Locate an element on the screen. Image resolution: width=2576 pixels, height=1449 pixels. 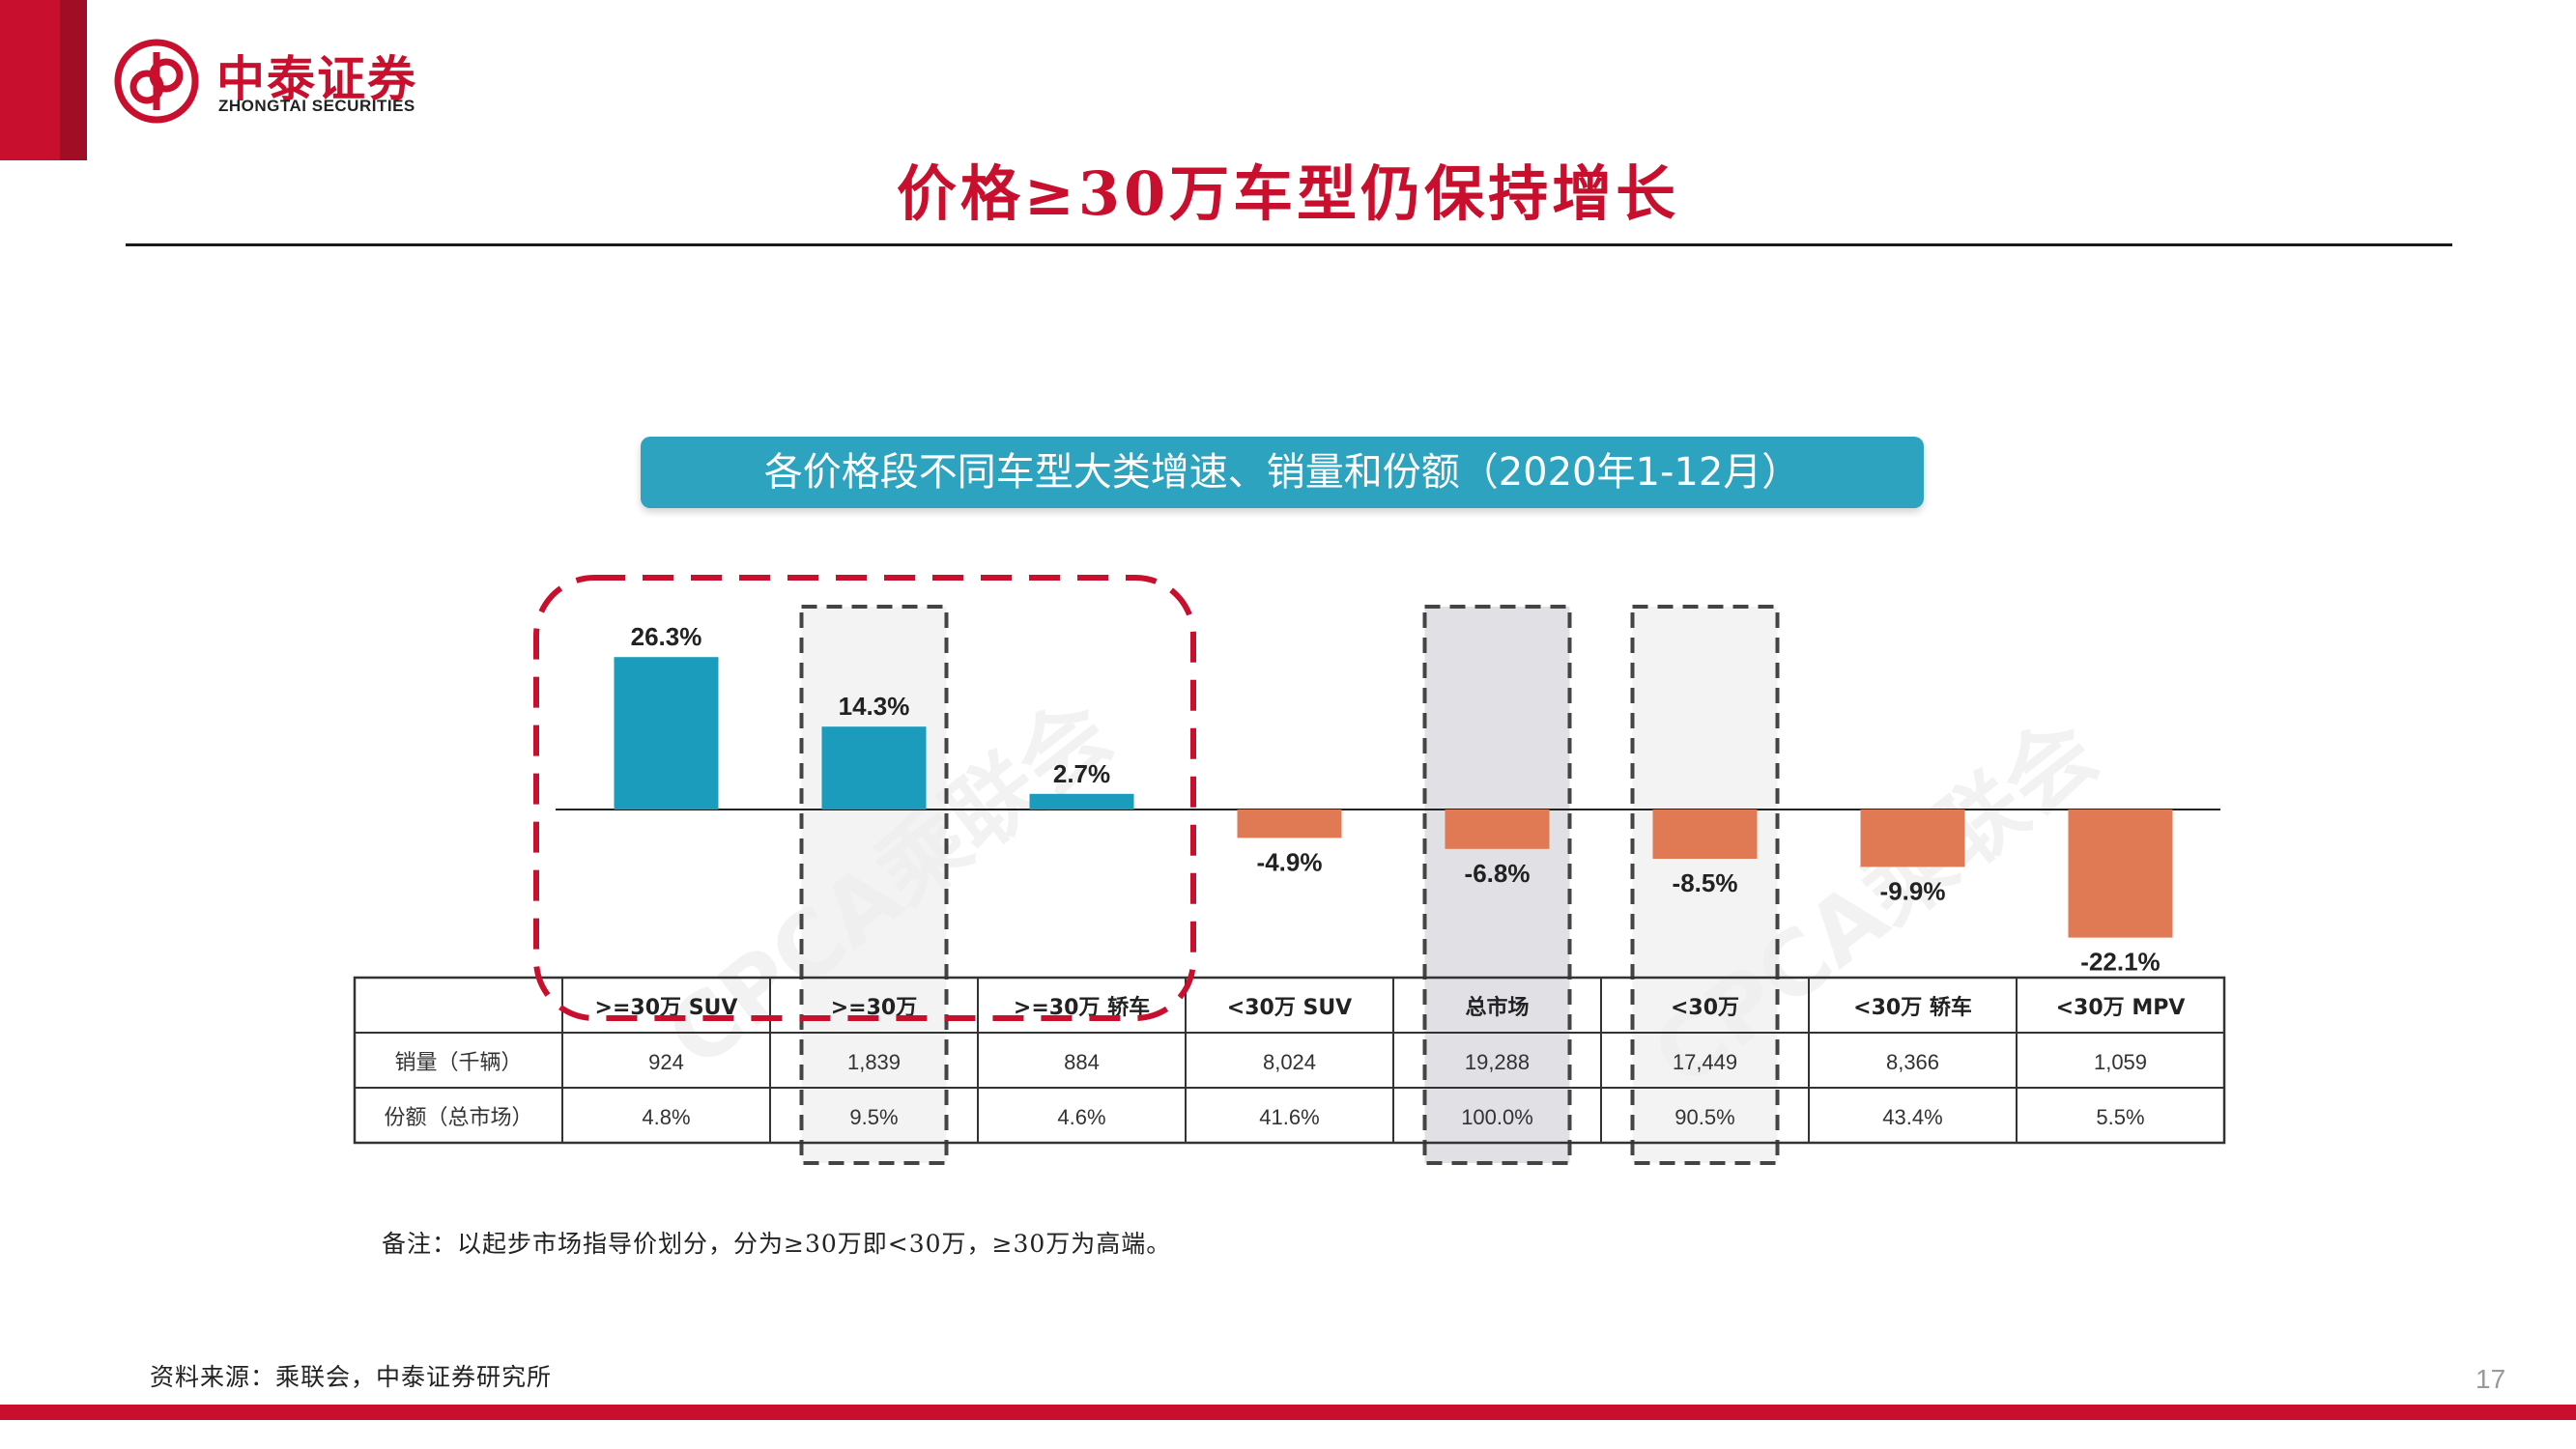
data-label-2: 14.3% is located at coordinates (875, 706).